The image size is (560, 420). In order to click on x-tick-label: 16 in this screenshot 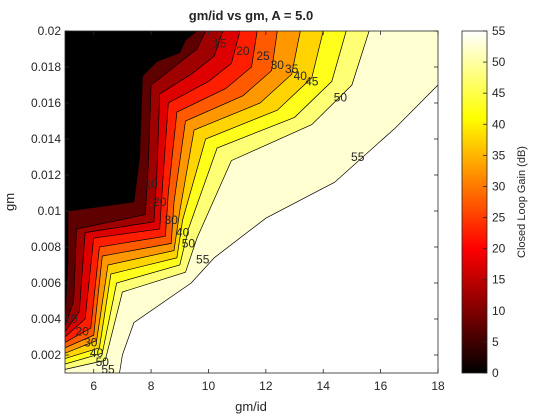, I will do `click(381, 386)`.